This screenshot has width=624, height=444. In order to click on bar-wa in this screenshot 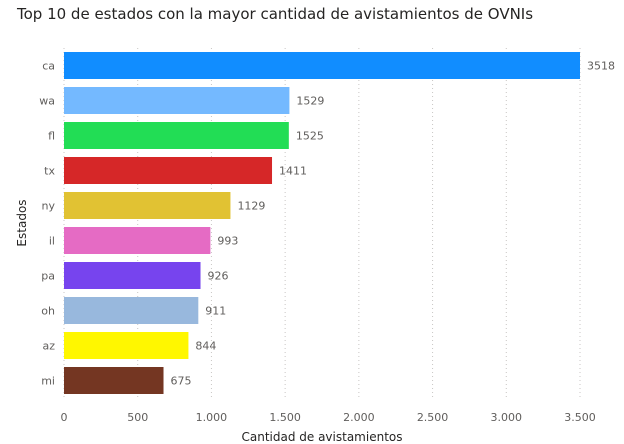, I will do `click(177, 100)`.